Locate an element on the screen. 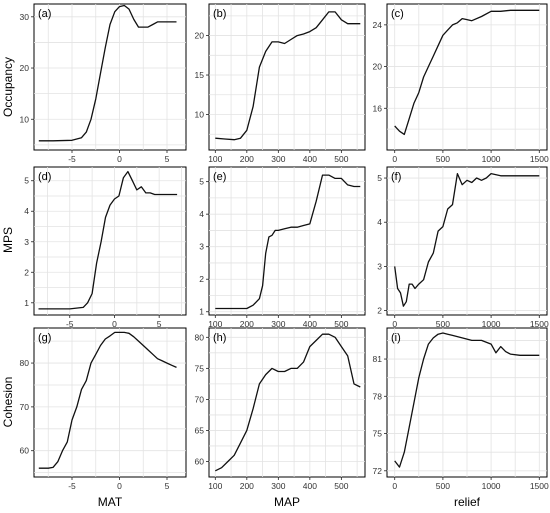 This screenshot has width=550, height=513. panel-g: -5 0 5 60 70 80 (g) is located at coordinates (103, 409).